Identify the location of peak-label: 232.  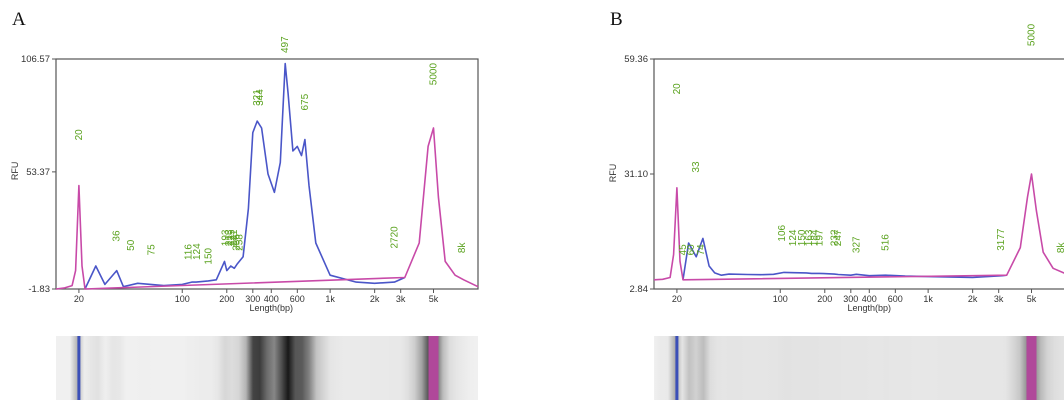
(834, 237).